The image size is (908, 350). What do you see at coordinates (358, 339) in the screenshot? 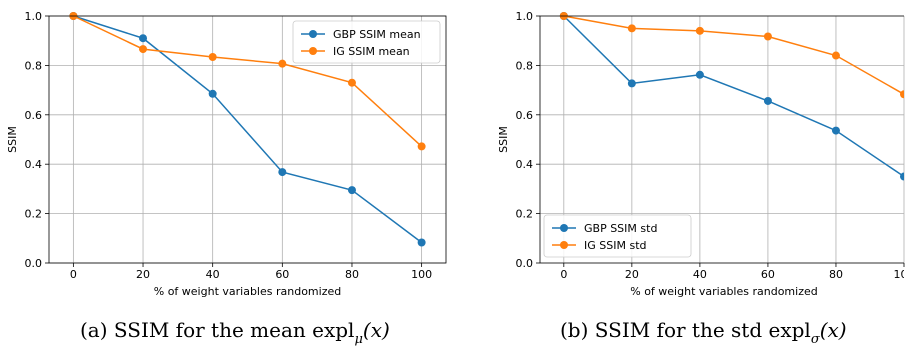
I see `caption-a-subscript: μ` at bounding box center [358, 339].